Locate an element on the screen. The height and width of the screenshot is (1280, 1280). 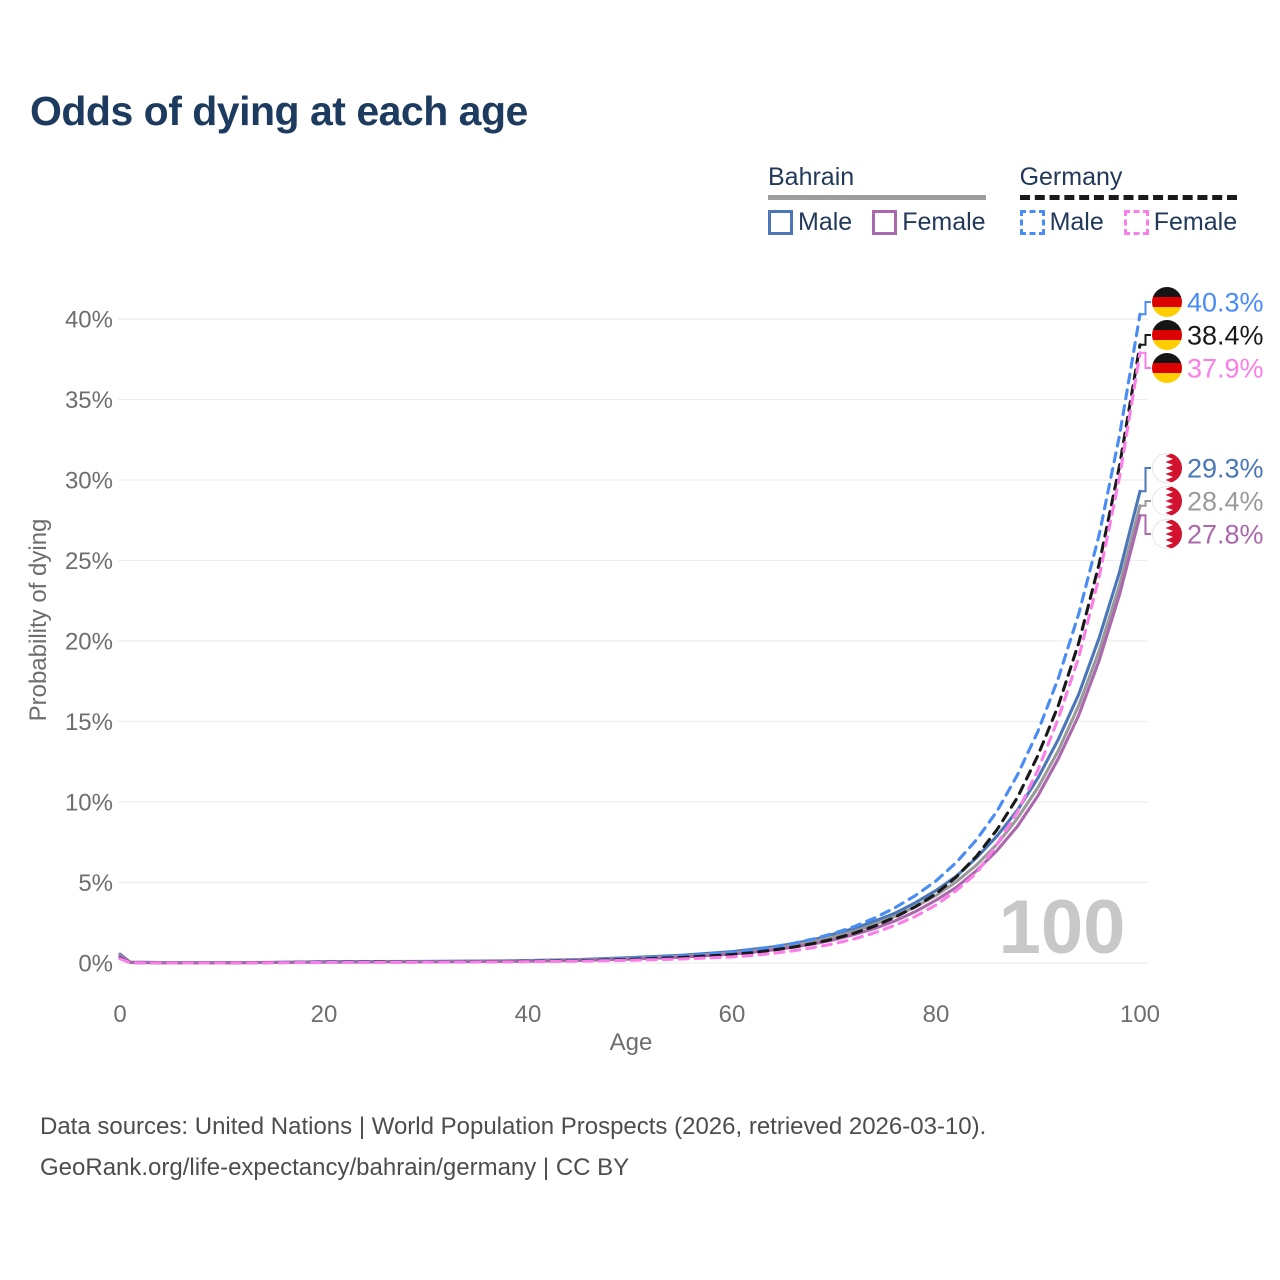
x-tick-label: 60 is located at coordinates (732, 1014).